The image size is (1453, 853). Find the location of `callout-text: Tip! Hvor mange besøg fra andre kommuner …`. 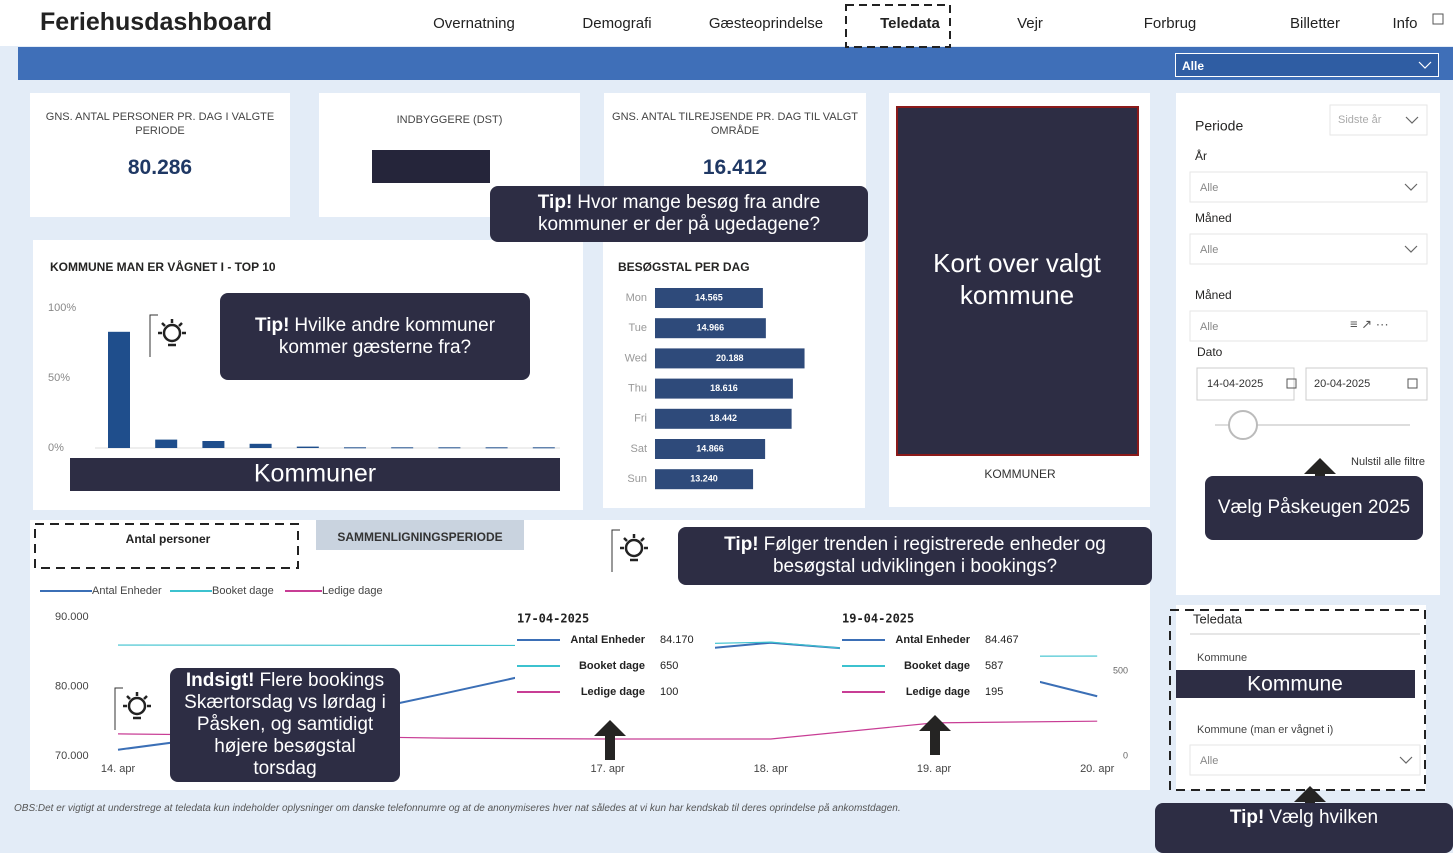

callout-text: Tip! Hvor mange besøg fra andre kommuner … is located at coordinates (679, 214).